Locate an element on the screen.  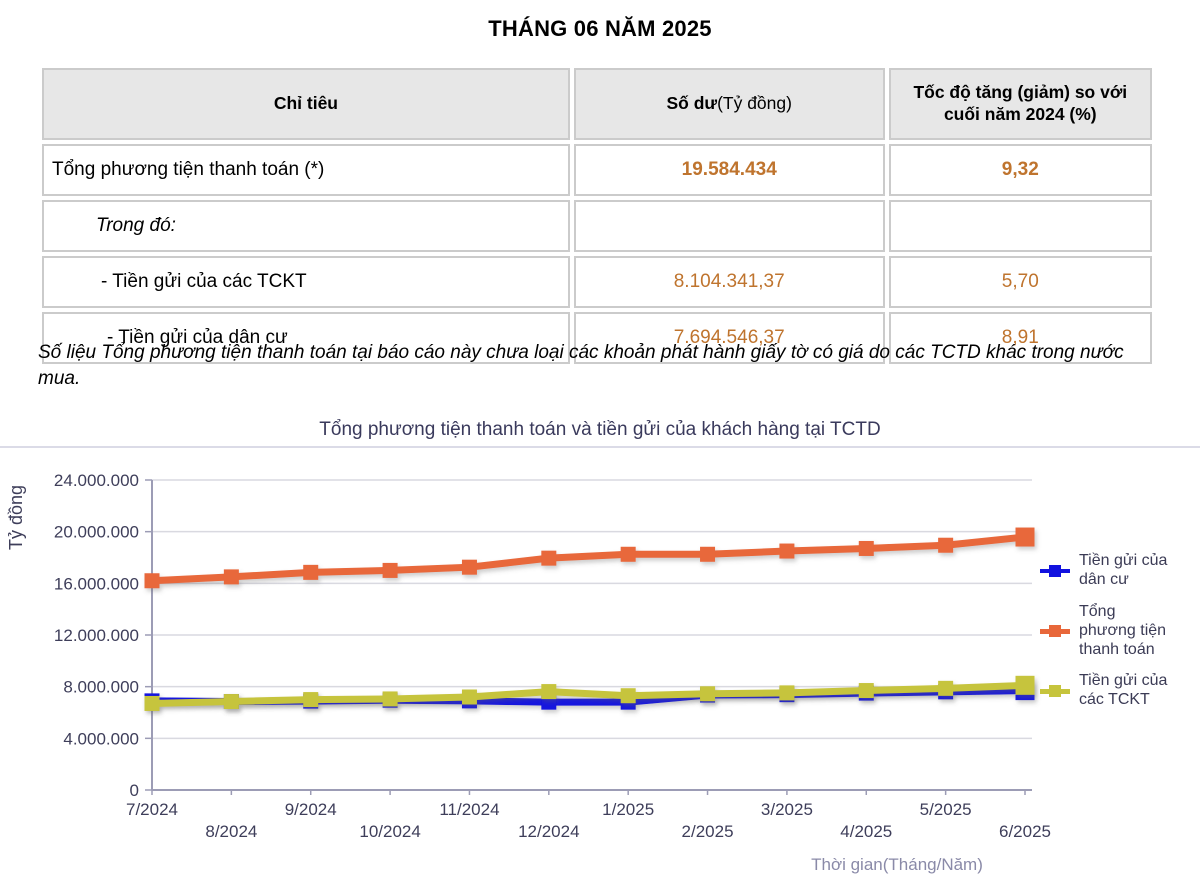
legend-label: Tổng phương tiện thanh toán is located at coordinates (1123, 630).